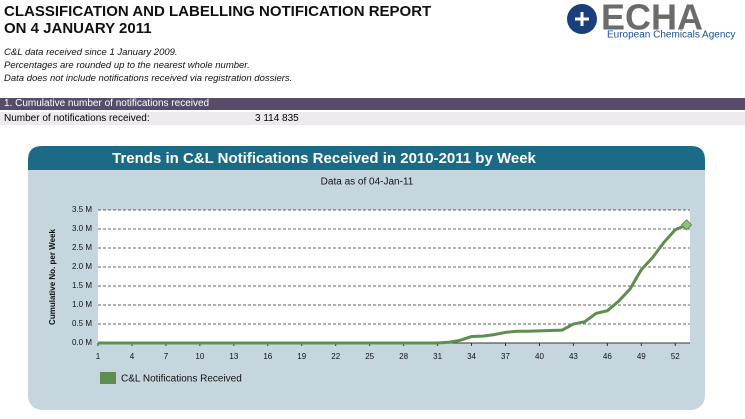 The width and height of the screenshot is (745, 419). Describe the element at coordinates (181, 379) in the screenshot. I see `legend-label: C&L Notifications Received` at that location.